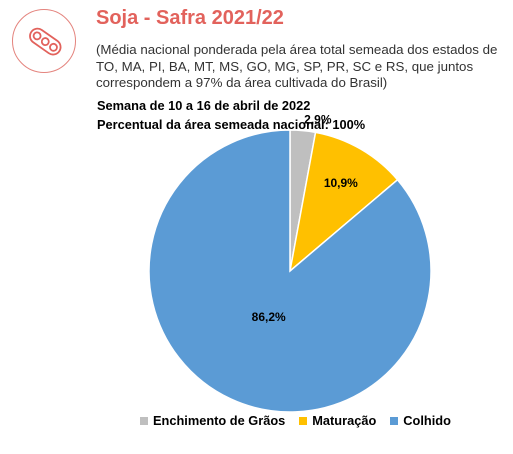 The image size is (513, 454). I want to click on legend-item-maturacao: Maturação, so click(337, 420).